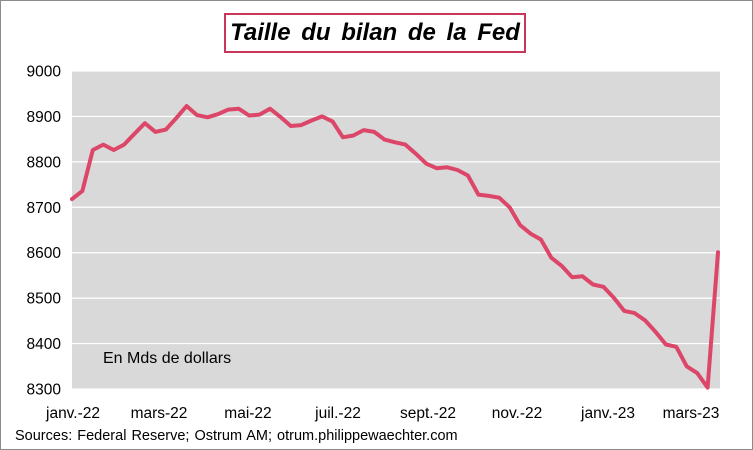 The width and height of the screenshot is (753, 450). I want to click on x-tick-label: juil.-22, so click(337, 413).